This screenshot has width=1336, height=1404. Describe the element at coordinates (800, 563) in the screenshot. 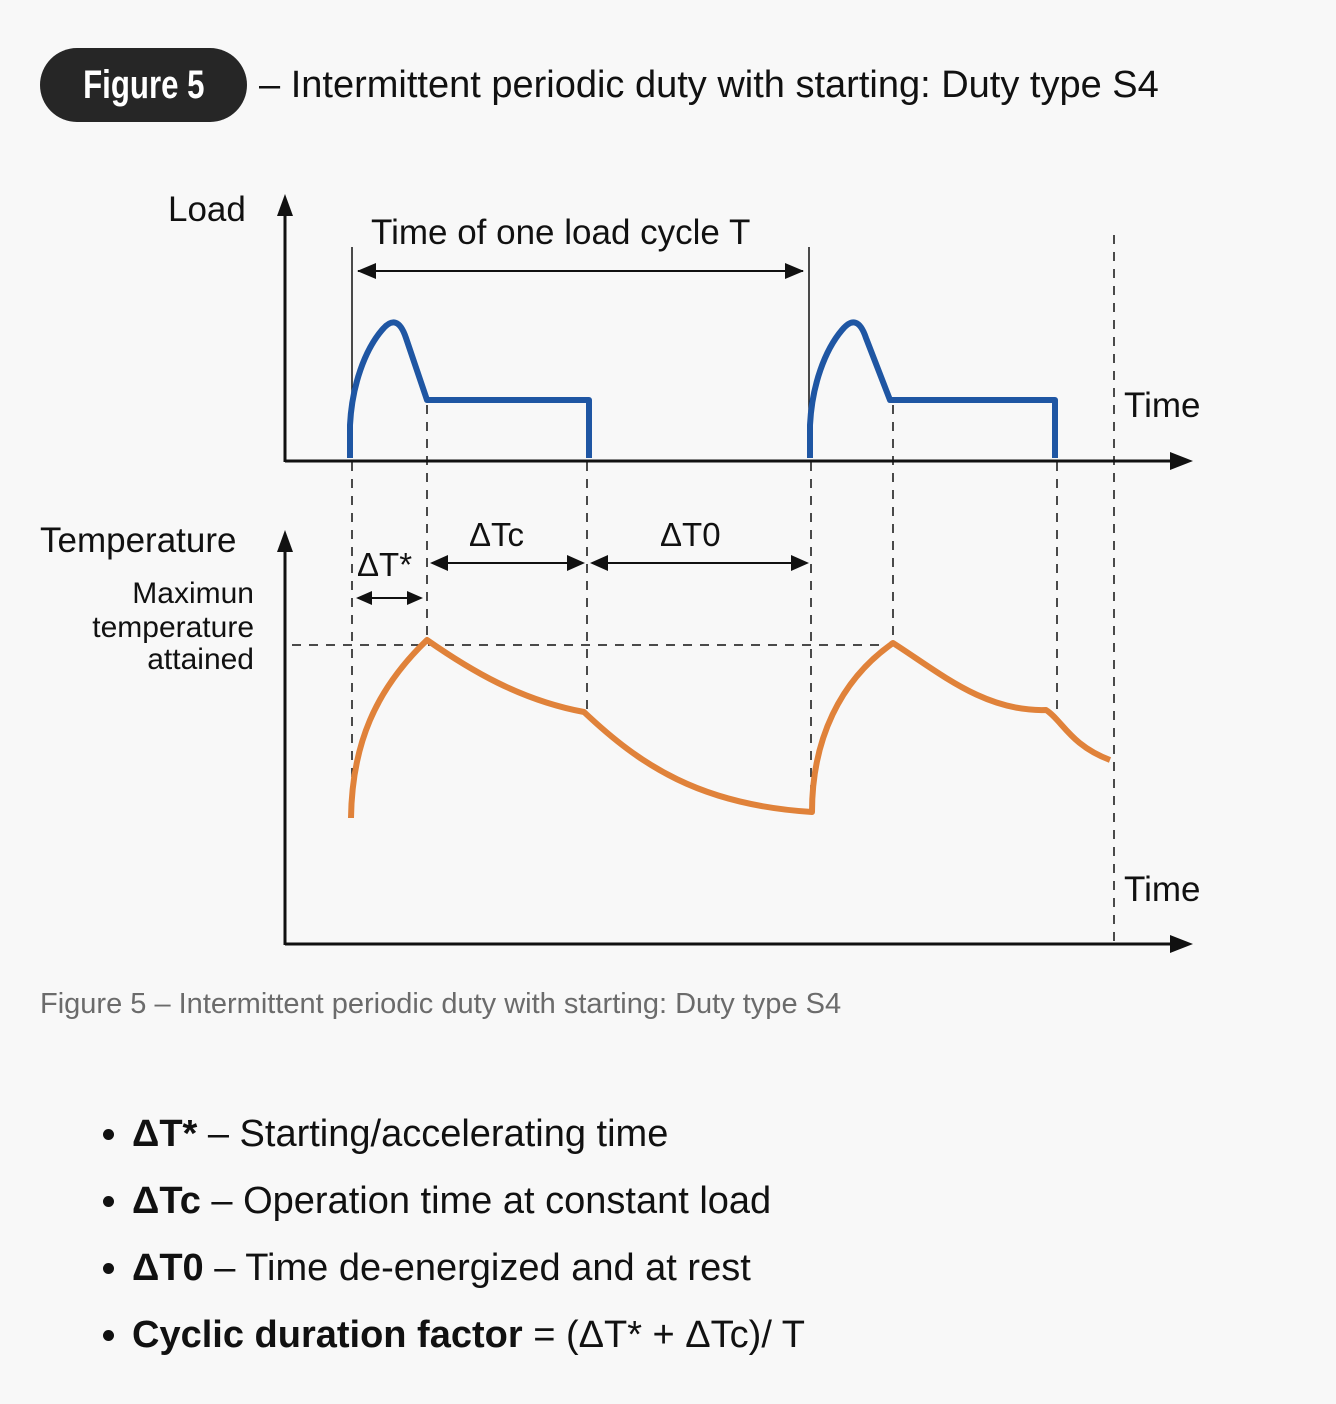

I see `delta-t0-right-head` at that location.